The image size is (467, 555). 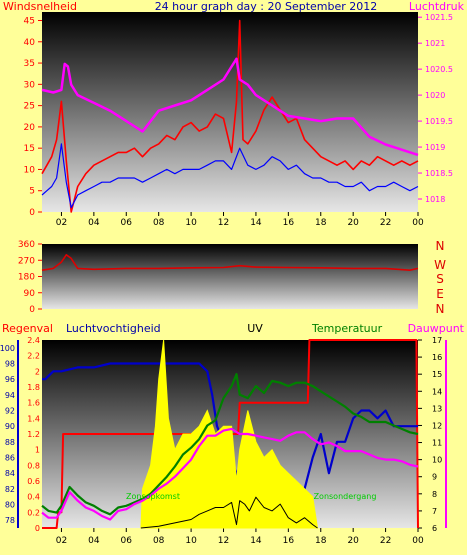 What do you see at coordinates (437, 391) in the screenshot?
I see `temp-tick-label: 14` at bounding box center [437, 391].